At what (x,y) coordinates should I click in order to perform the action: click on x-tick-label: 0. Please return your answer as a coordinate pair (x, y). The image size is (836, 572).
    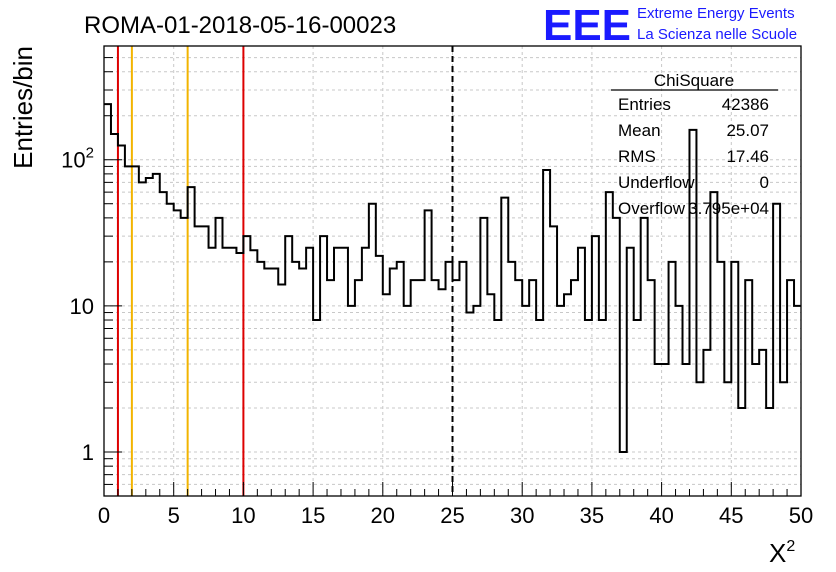
    Looking at the image, I should click on (104, 515).